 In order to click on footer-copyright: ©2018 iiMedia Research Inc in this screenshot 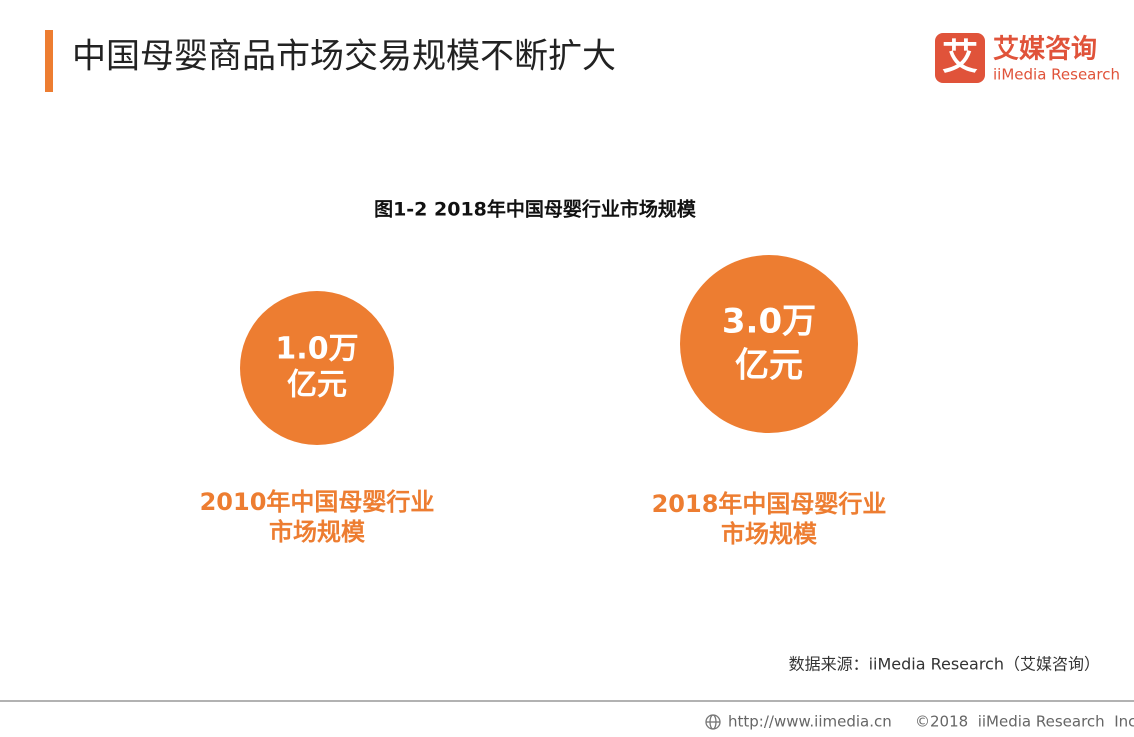, I will do `click(1024, 722)`.